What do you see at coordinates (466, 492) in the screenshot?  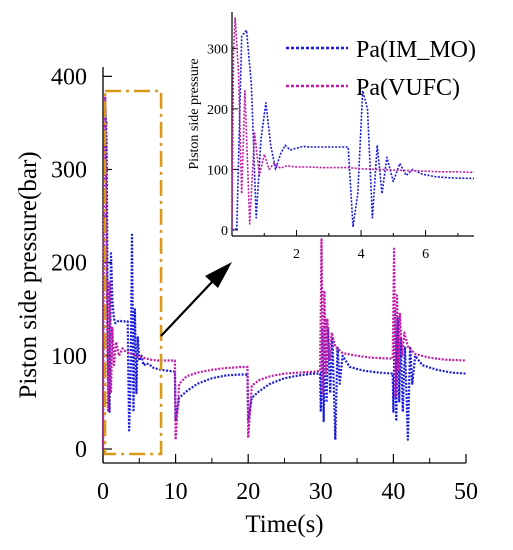 I see `x-tick-label: 50` at bounding box center [466, 492].